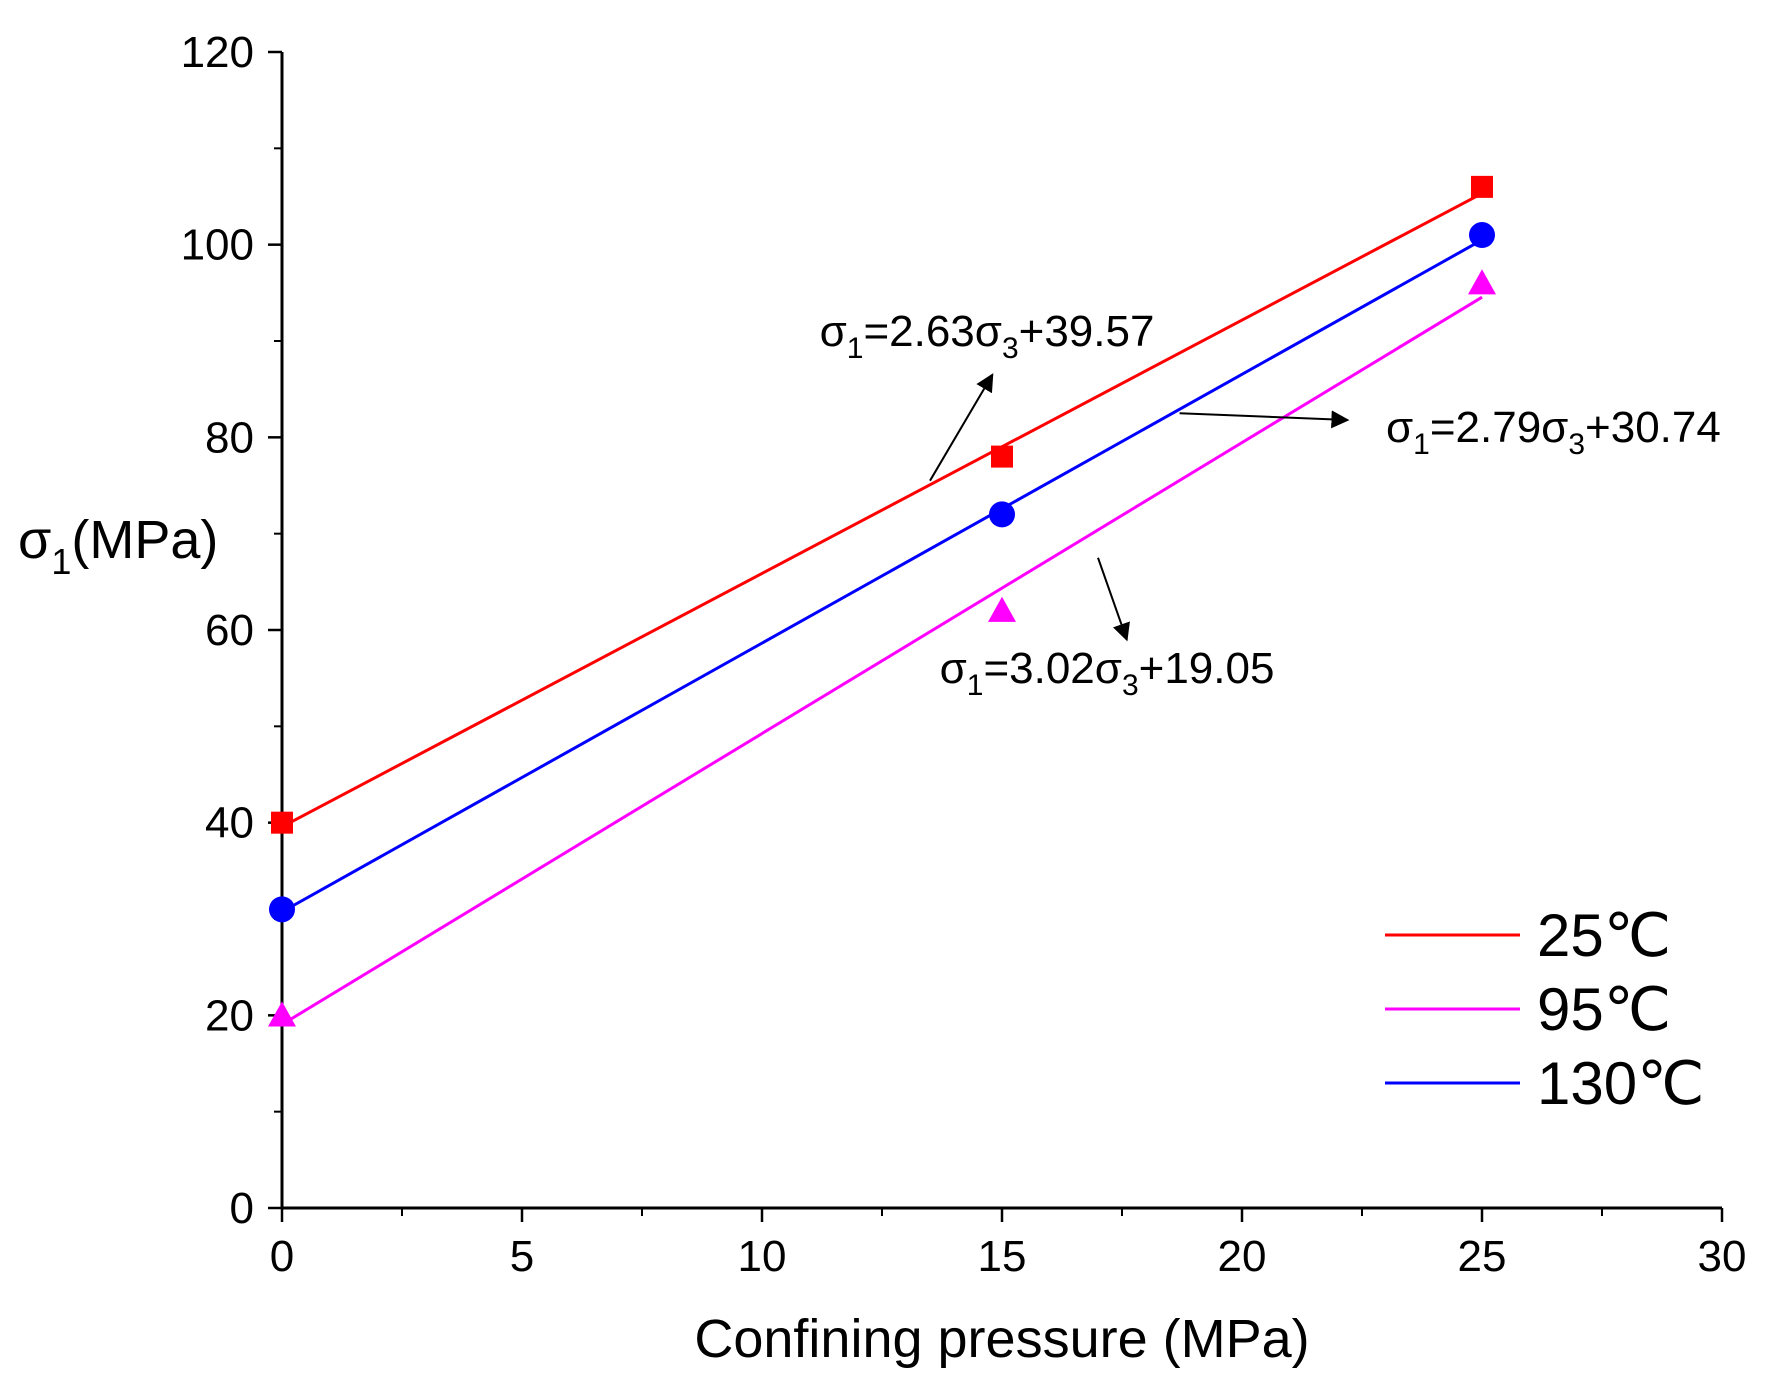 This screenshot has width=1780, height=1384. Describe the element at coordinates (229, 823) in the screenshot. I see `y-tick-label: 40` at that location.